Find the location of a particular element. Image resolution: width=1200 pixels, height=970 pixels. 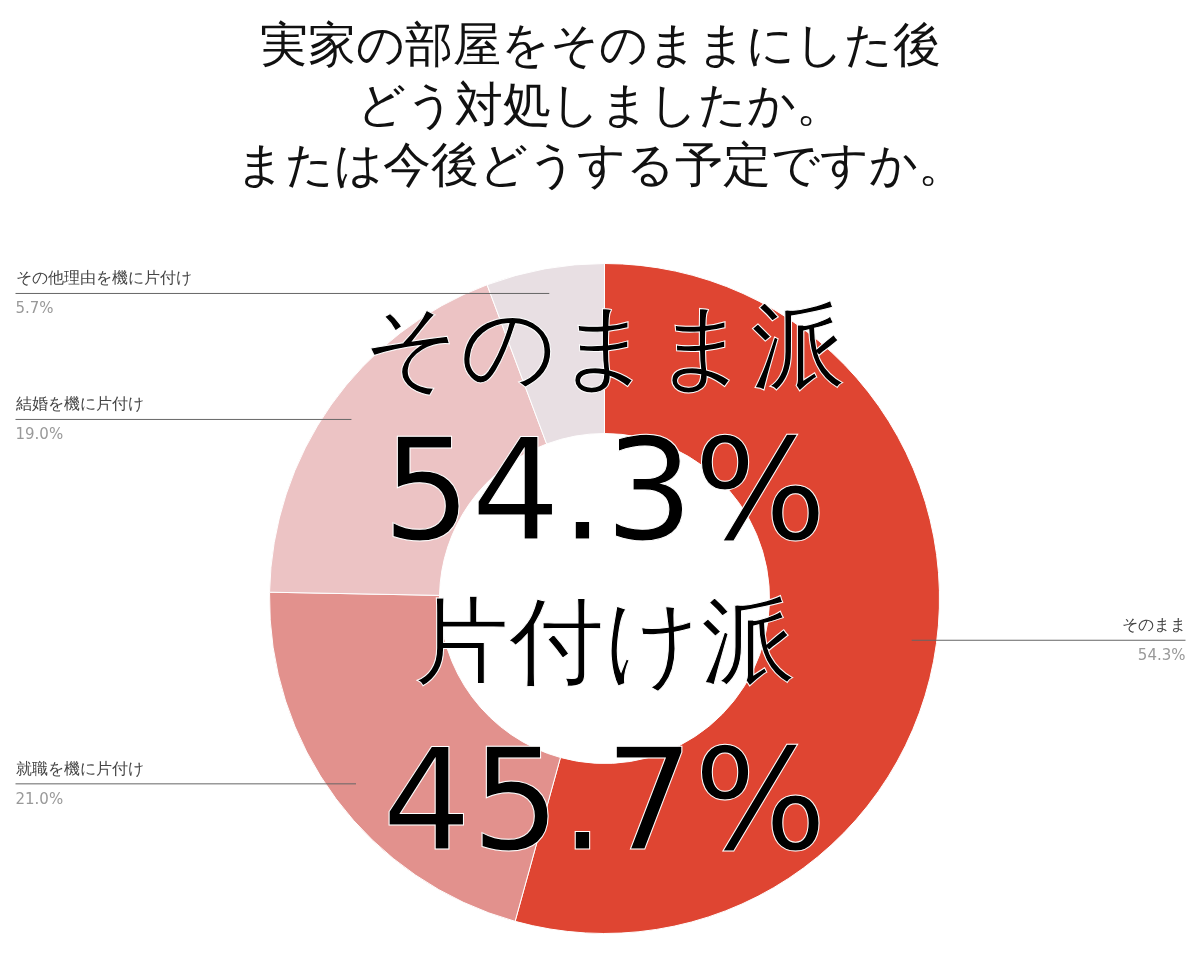

data-label: 54.3% is located at coordinates (1161, 655).